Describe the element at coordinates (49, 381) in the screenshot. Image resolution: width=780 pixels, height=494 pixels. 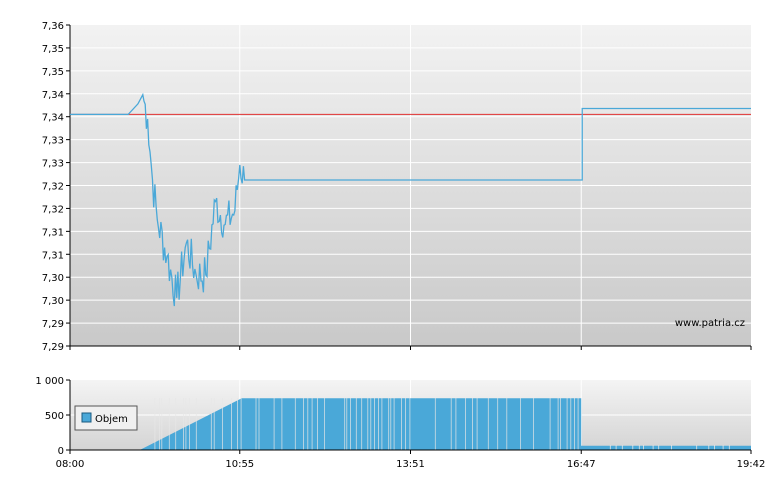
I see `volume-y-tick-label: 1 000` at that location.